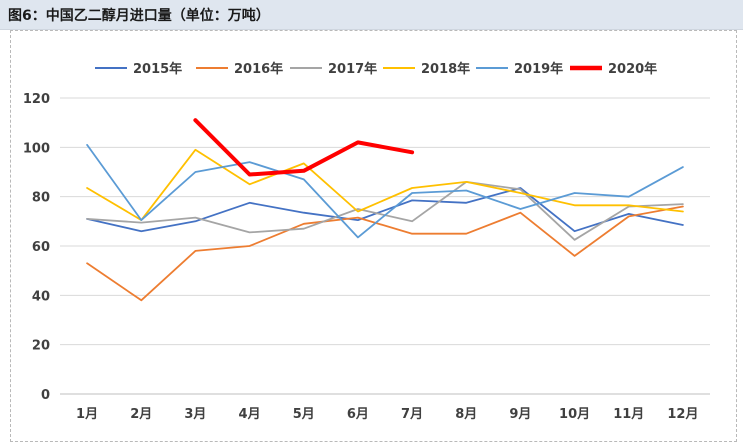 Image resolution: width=743 pixels, height=445 pixels. What do you see at coordinates (258, 69) in the screenshot?
I see `legend-label: 2016年` at bounding box center [258, 69].